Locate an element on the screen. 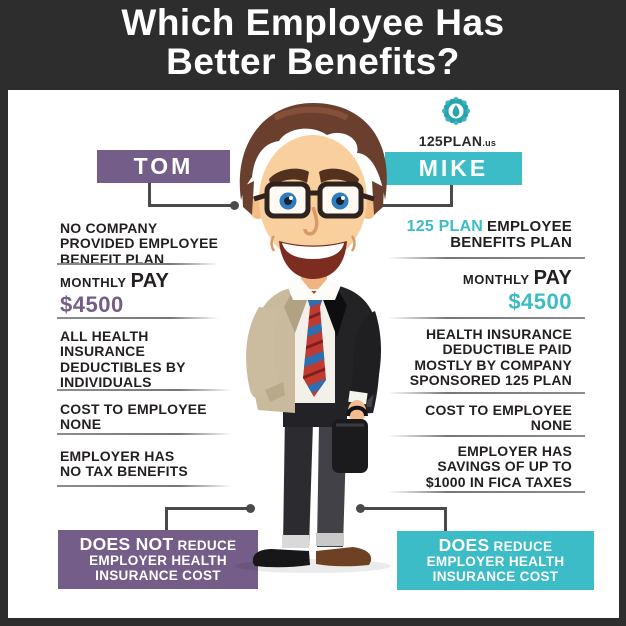 The width and height of the screenshot is (626, 626). mike-deductibles-line3: MOSTLY BY COMPANY is located at coordinates (493, 364).